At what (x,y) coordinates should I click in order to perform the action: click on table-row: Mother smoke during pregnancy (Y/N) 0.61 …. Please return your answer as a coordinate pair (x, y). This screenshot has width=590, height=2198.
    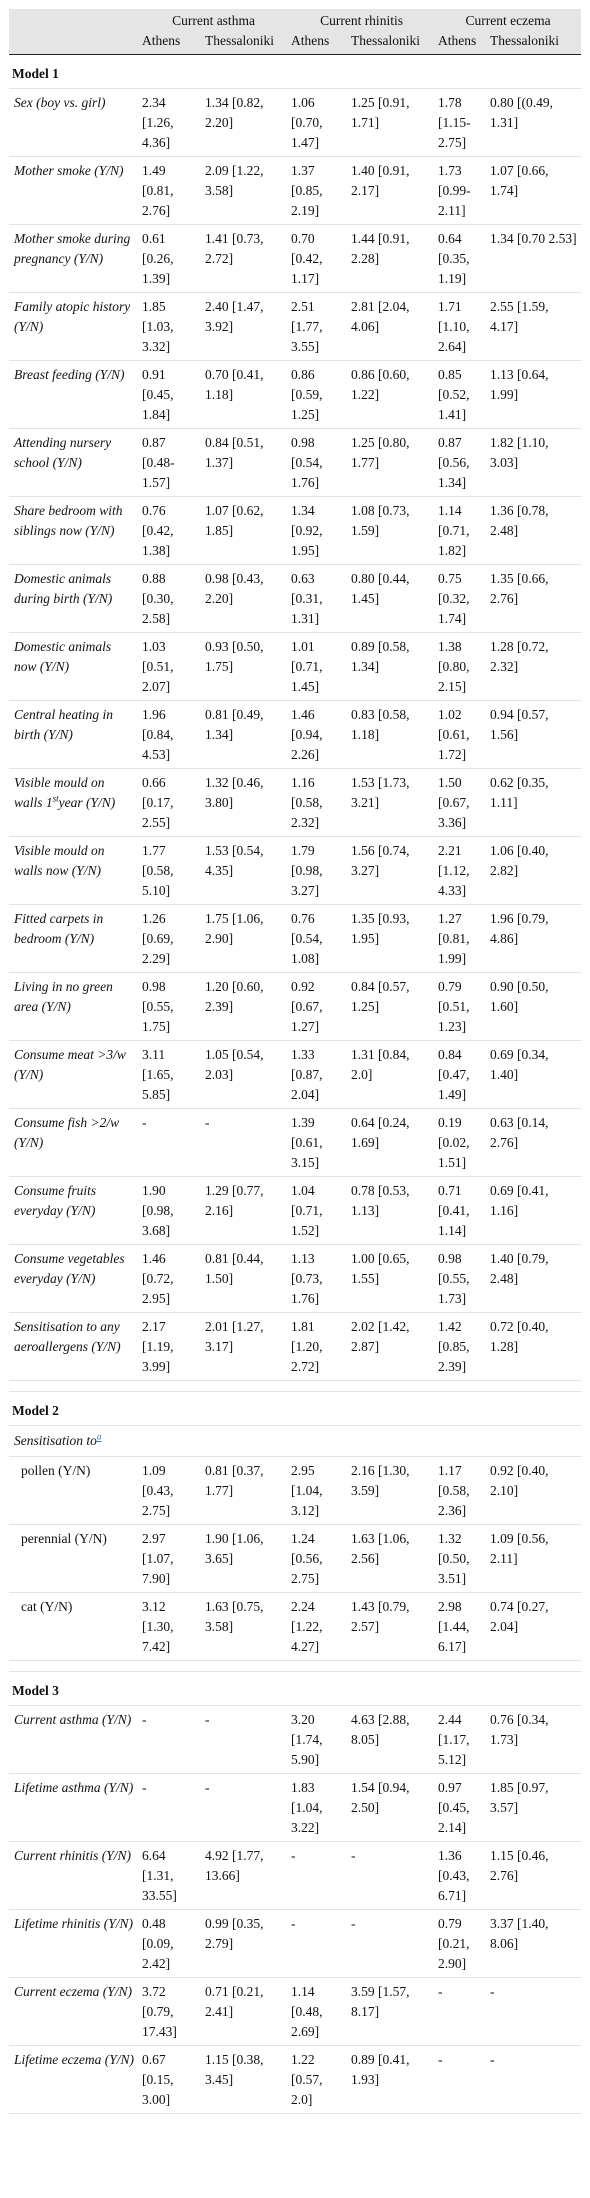
    Looking at the image, I should click on (295, 258).